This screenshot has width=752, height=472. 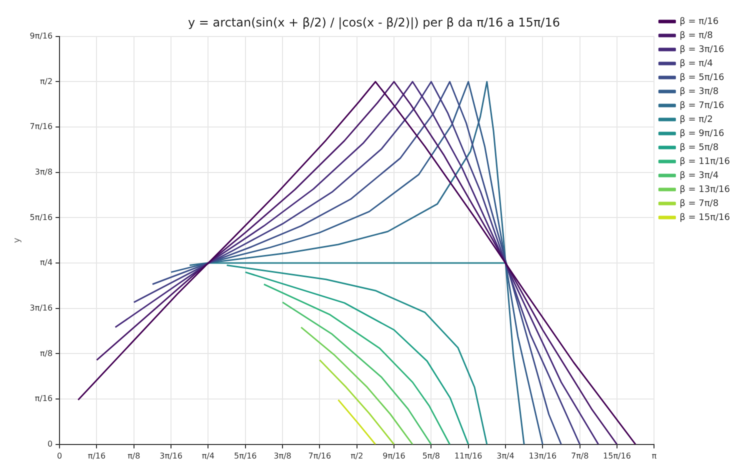 I want to click on x-tick-label: 3π/8, so click(x=283, y=455).